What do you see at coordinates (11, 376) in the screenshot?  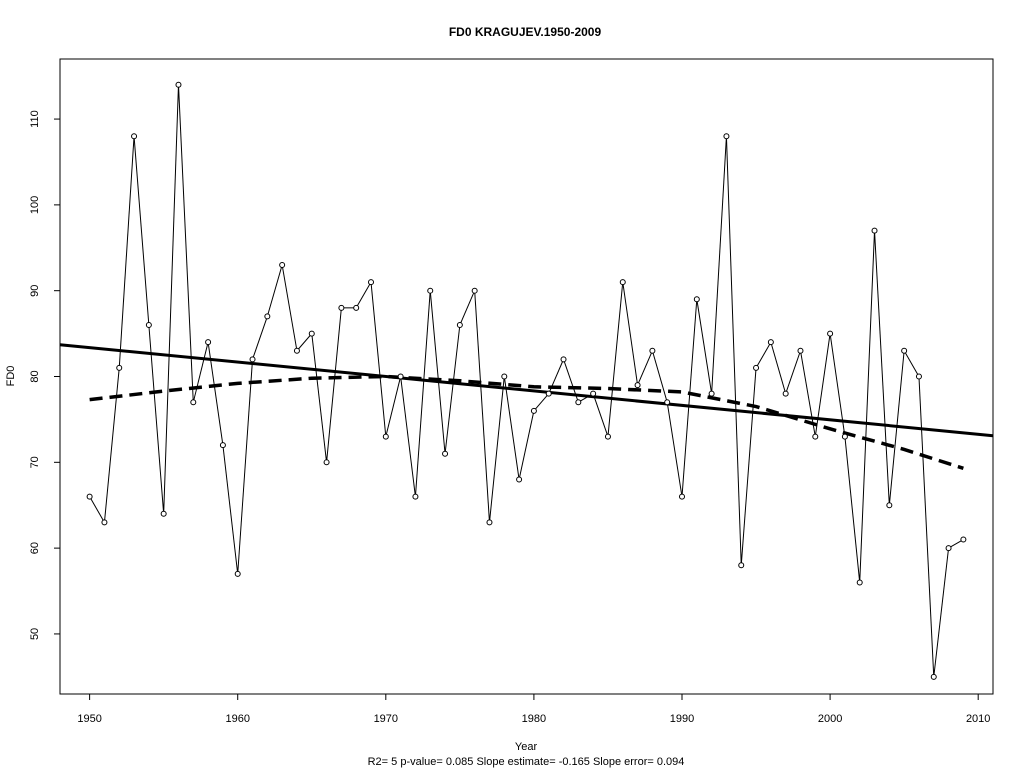 I see `y-axis-title: FD0` at bounding box center [11, 376].